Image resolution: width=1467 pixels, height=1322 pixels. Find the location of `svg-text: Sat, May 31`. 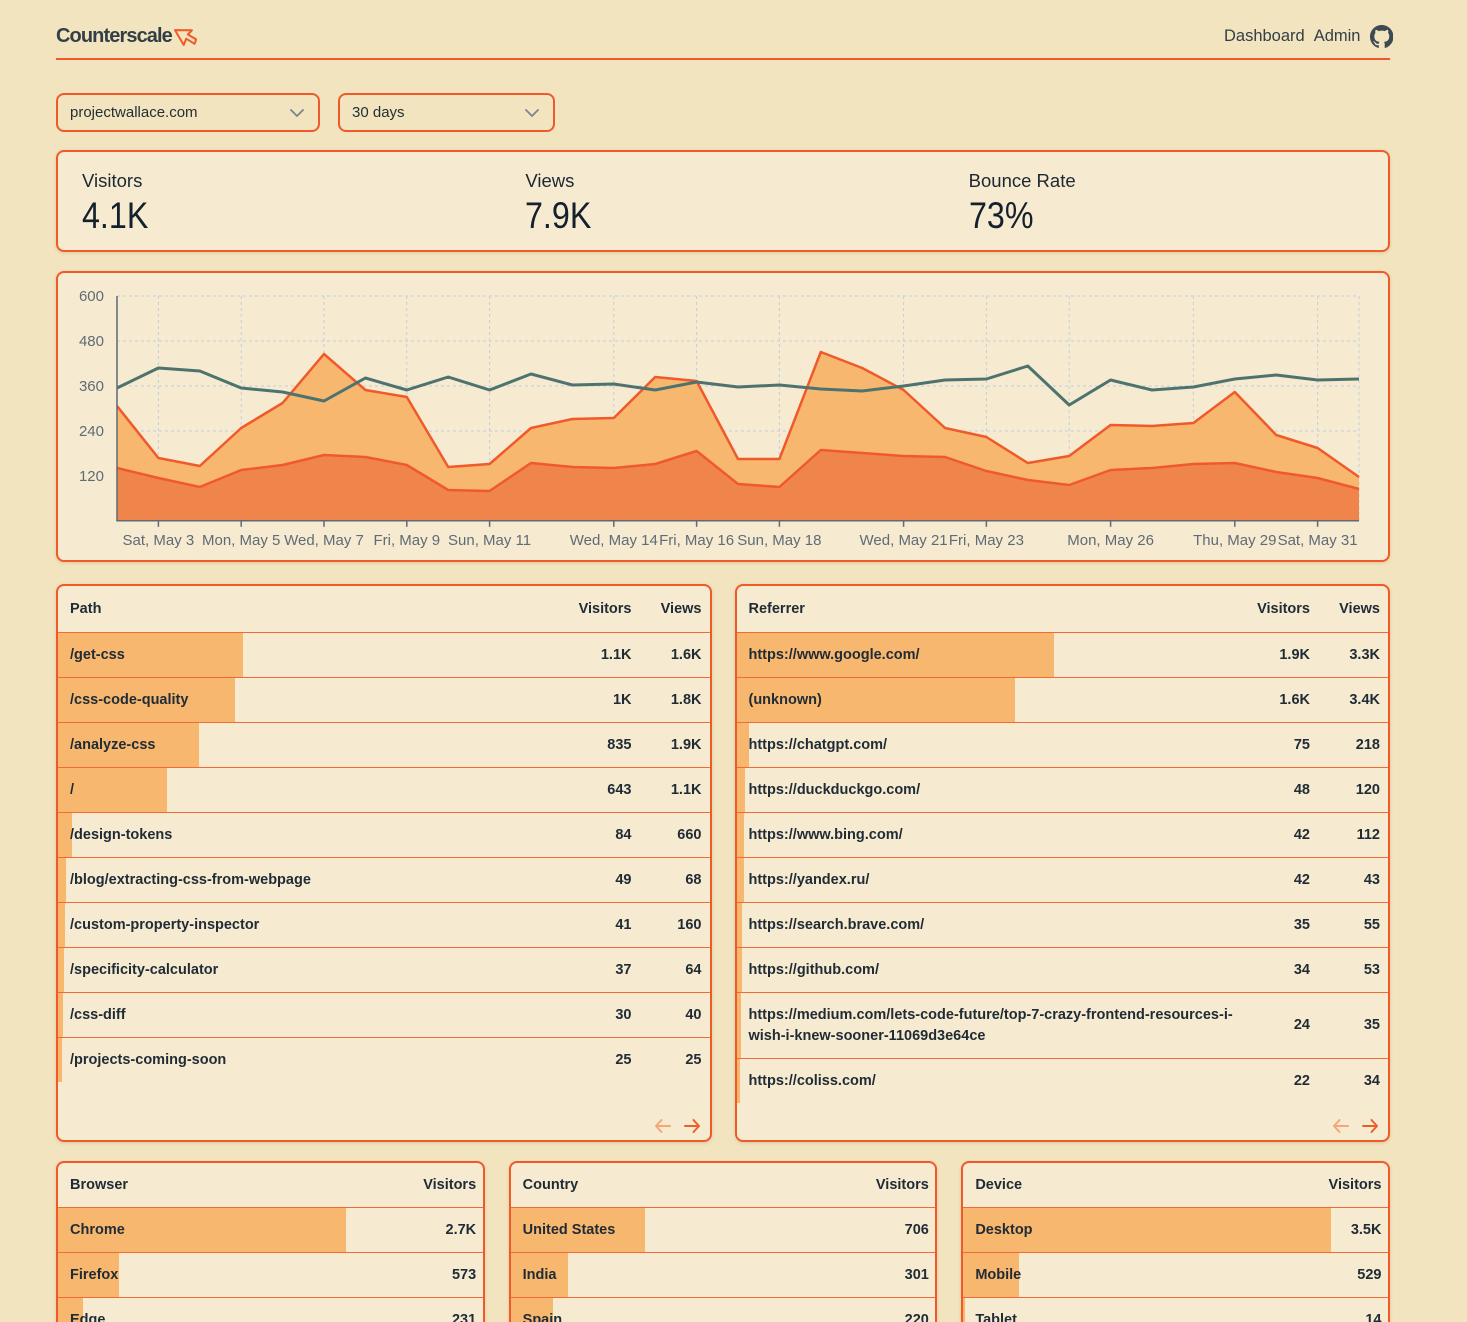

svg-text: Sat, May 31 is located at coordinates (1318, 540).